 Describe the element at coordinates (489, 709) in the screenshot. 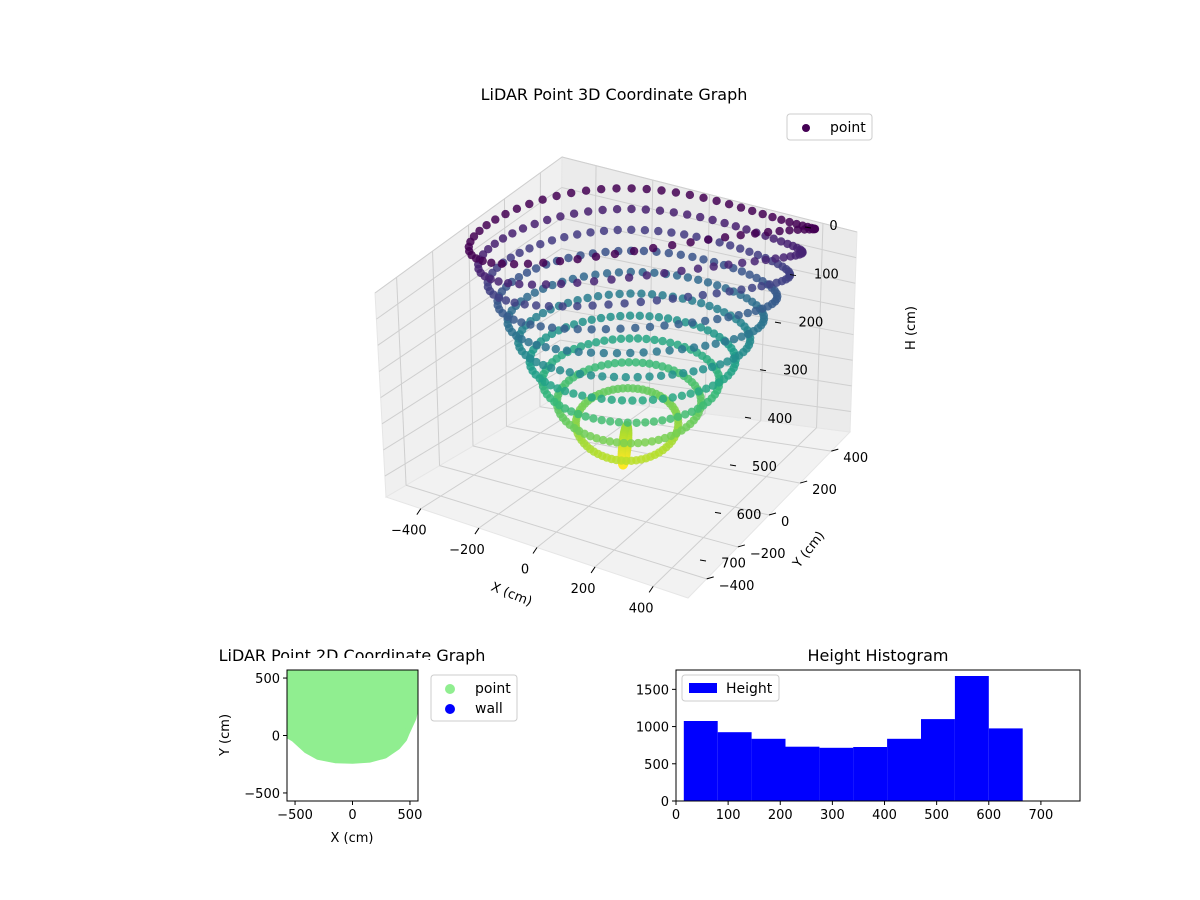

I see `legend-label-wall-2d: wall` at that location.